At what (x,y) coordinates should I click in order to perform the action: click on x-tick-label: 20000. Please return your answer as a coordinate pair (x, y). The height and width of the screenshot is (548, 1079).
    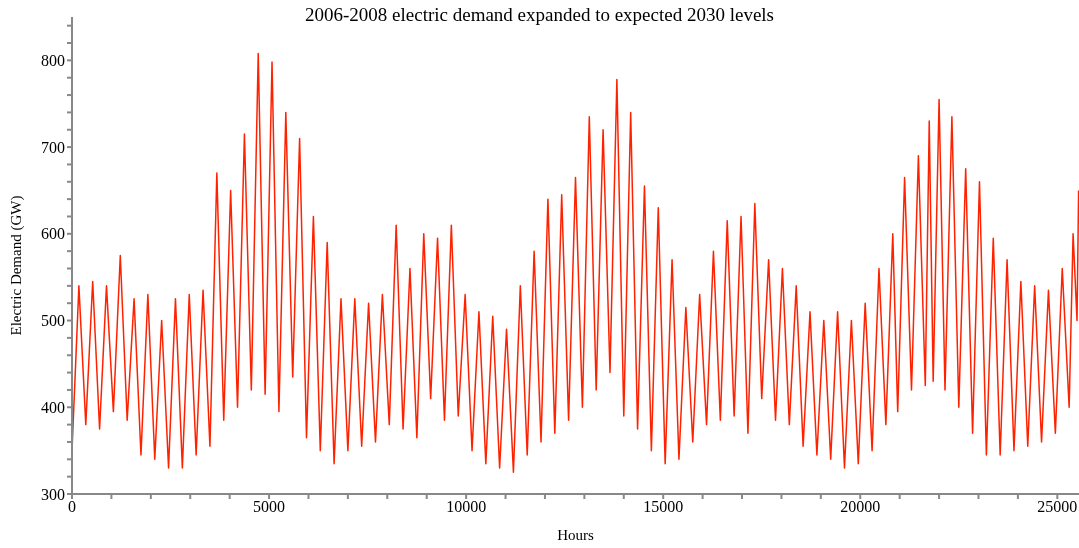
    Looking at the image, I should click on (860, 507).